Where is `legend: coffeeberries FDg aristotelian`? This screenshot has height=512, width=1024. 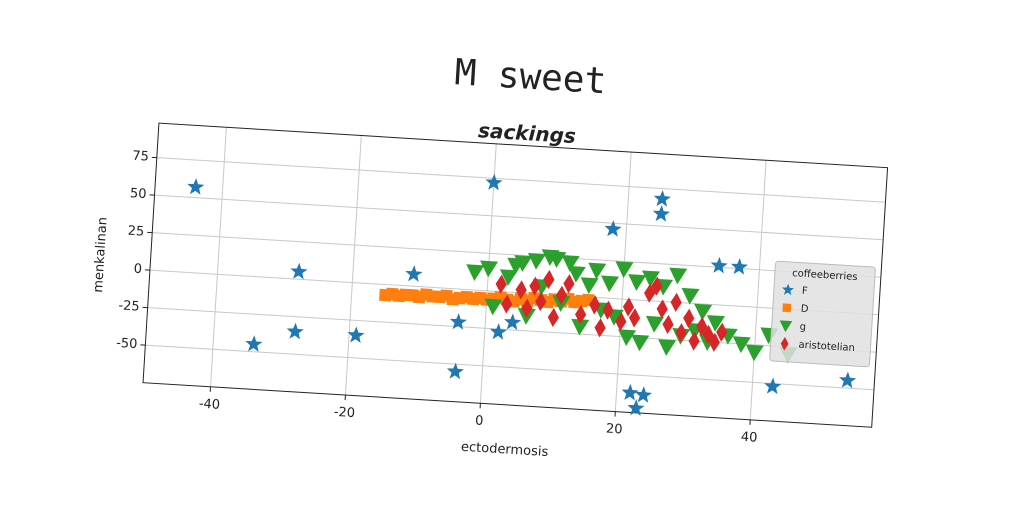 legend: coffeeberries FDg aristotelian is located at coordinates (822, 314).